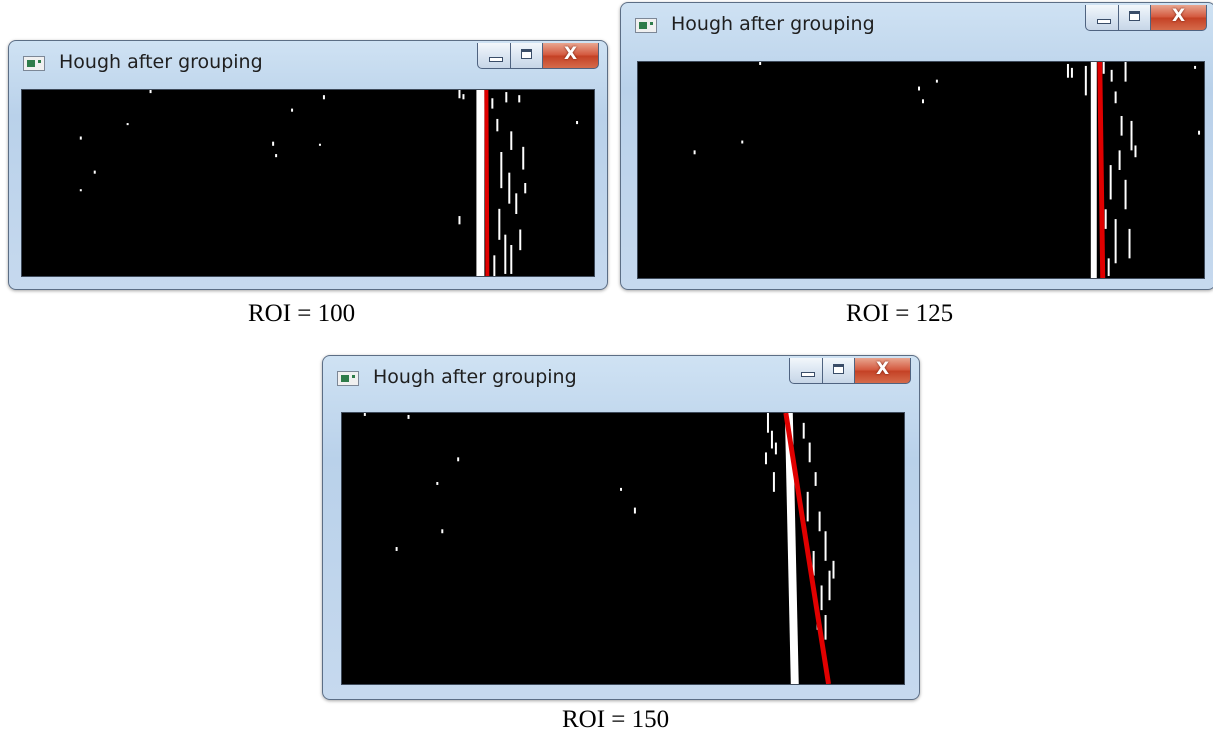  What do you see at coordinates (616, 719) in the screenshot?
I see `caption-roi-150: ROI = 150` at bounding box center [616, 719].